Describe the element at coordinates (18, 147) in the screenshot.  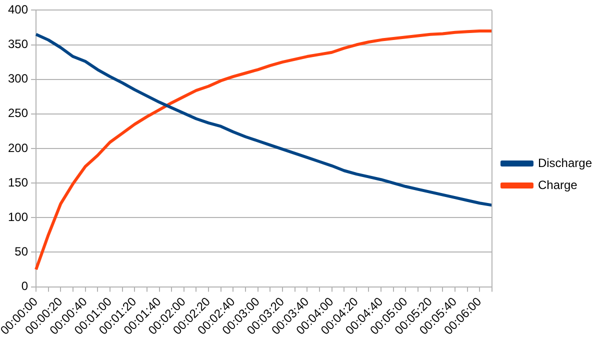
I see `y-tick-label: 200` at that location.